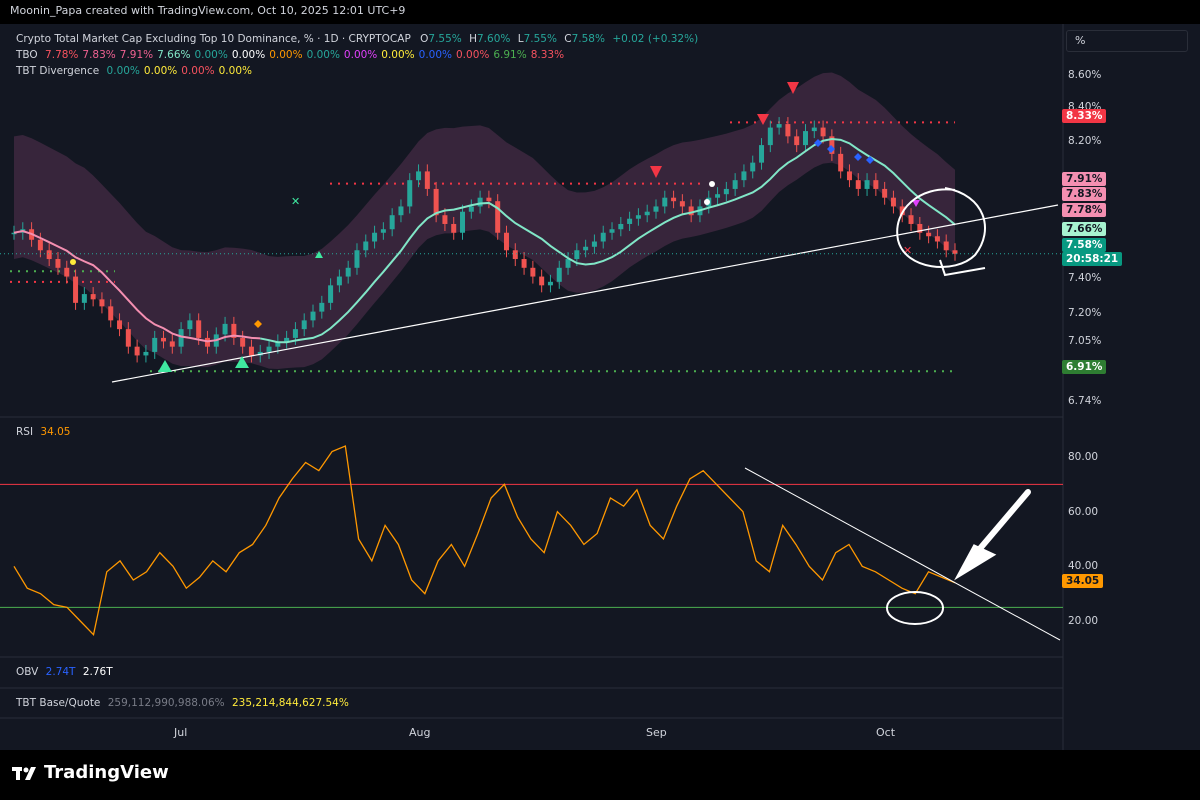  Describe the element at coordinates (58, 703) in the screenshot. I see `tbt-base-label: TBT Base/Quote` at that location.